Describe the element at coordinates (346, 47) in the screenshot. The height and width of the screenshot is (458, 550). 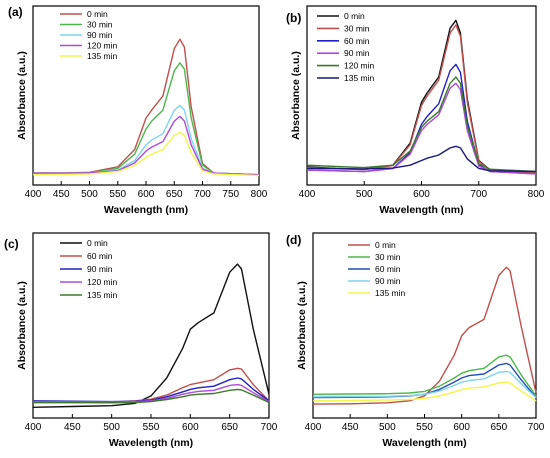
I see `legend: 0 min 30 min 60 min 90 min 120 min 135 min` at that location.